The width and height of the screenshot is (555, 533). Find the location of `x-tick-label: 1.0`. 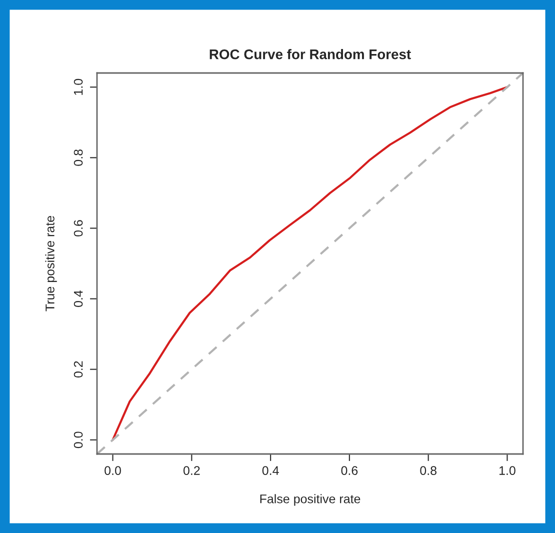

x-tick-label: 1.0 is located at coordinates (507, 470).